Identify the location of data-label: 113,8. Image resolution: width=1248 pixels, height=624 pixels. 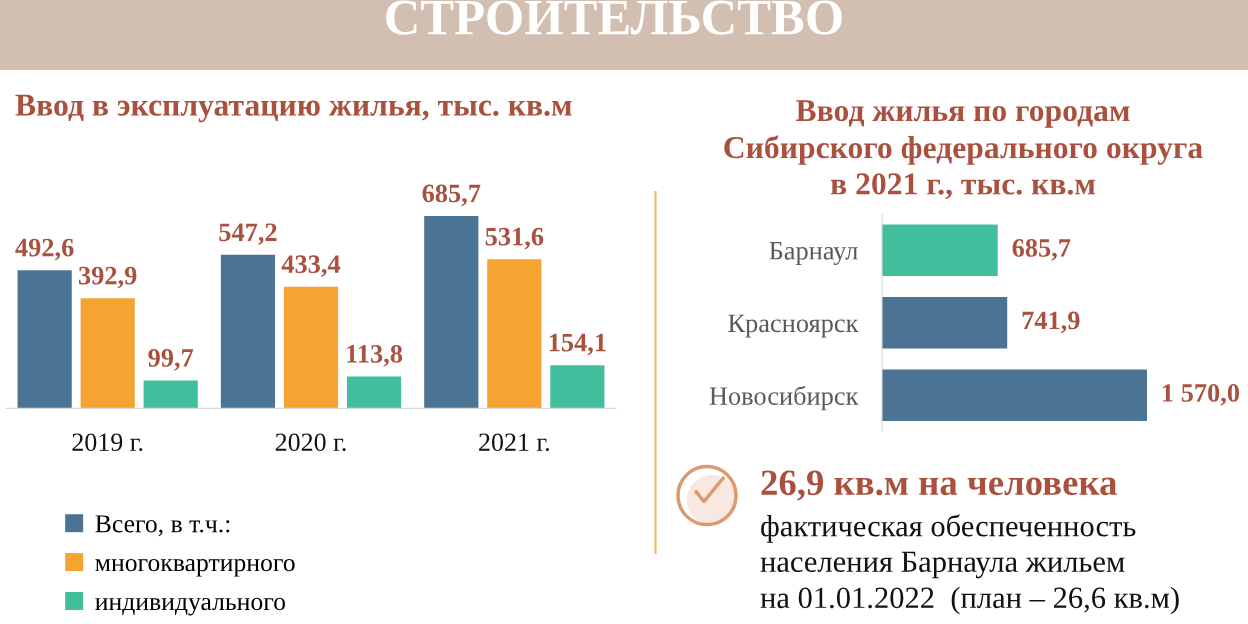
(375, 355).